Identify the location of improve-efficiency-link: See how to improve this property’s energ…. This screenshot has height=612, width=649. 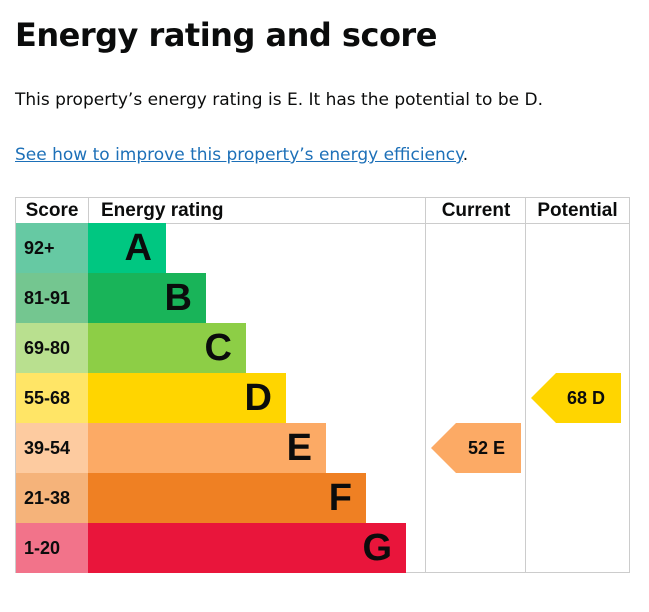
(239, 155).